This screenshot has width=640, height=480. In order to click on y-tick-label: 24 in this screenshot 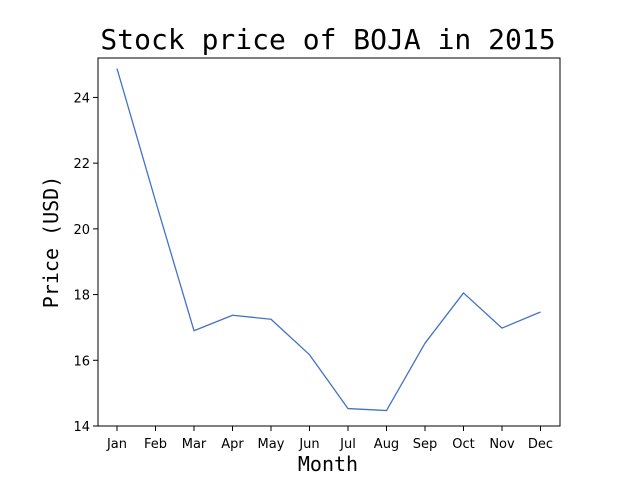, I will do `click(81, 98)`.